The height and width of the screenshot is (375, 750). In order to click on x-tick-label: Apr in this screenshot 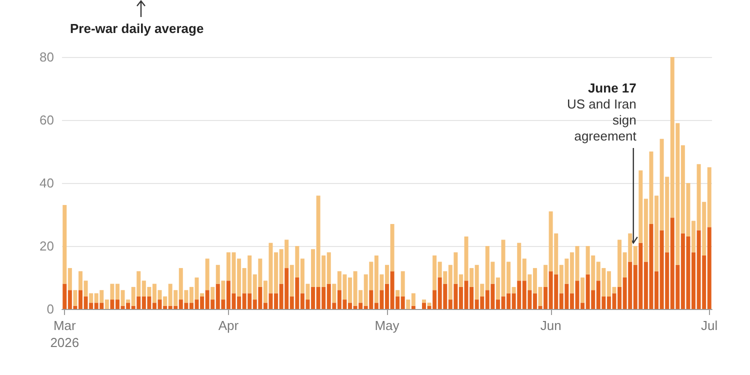, I will do `click(229, 325)`.